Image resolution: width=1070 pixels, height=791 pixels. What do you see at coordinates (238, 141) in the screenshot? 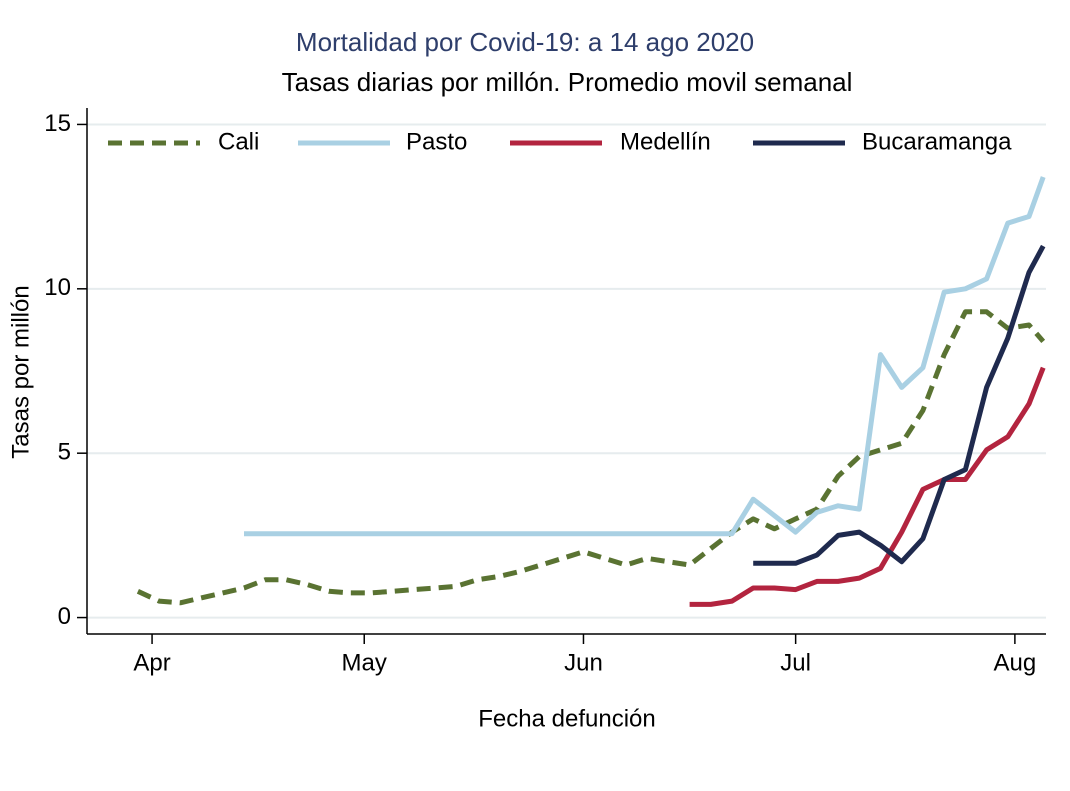
I see `legend-label: Cali` at bounding box center [238, 141].